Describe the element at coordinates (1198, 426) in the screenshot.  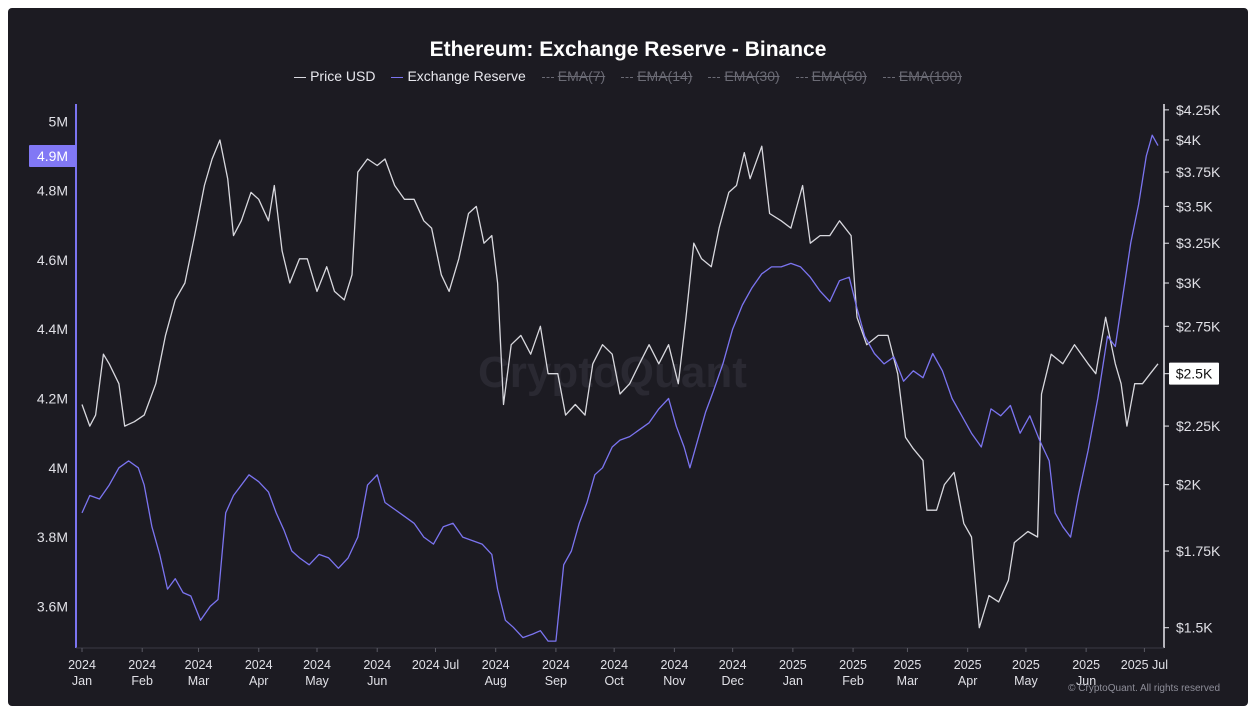
I see `y-right-tick-label: $2.25K` at that location.